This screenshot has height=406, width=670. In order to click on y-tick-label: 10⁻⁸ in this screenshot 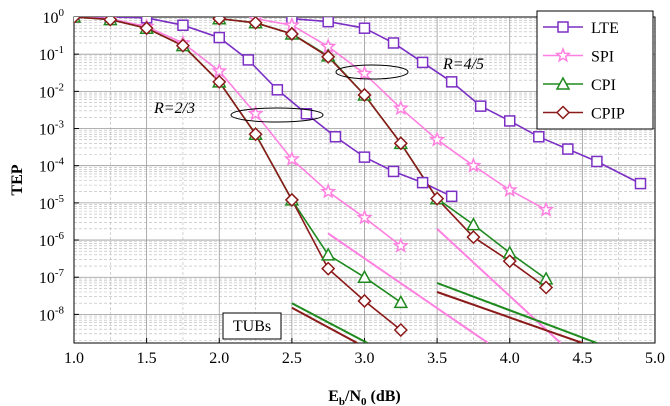, I will do `click(52, 314)`.